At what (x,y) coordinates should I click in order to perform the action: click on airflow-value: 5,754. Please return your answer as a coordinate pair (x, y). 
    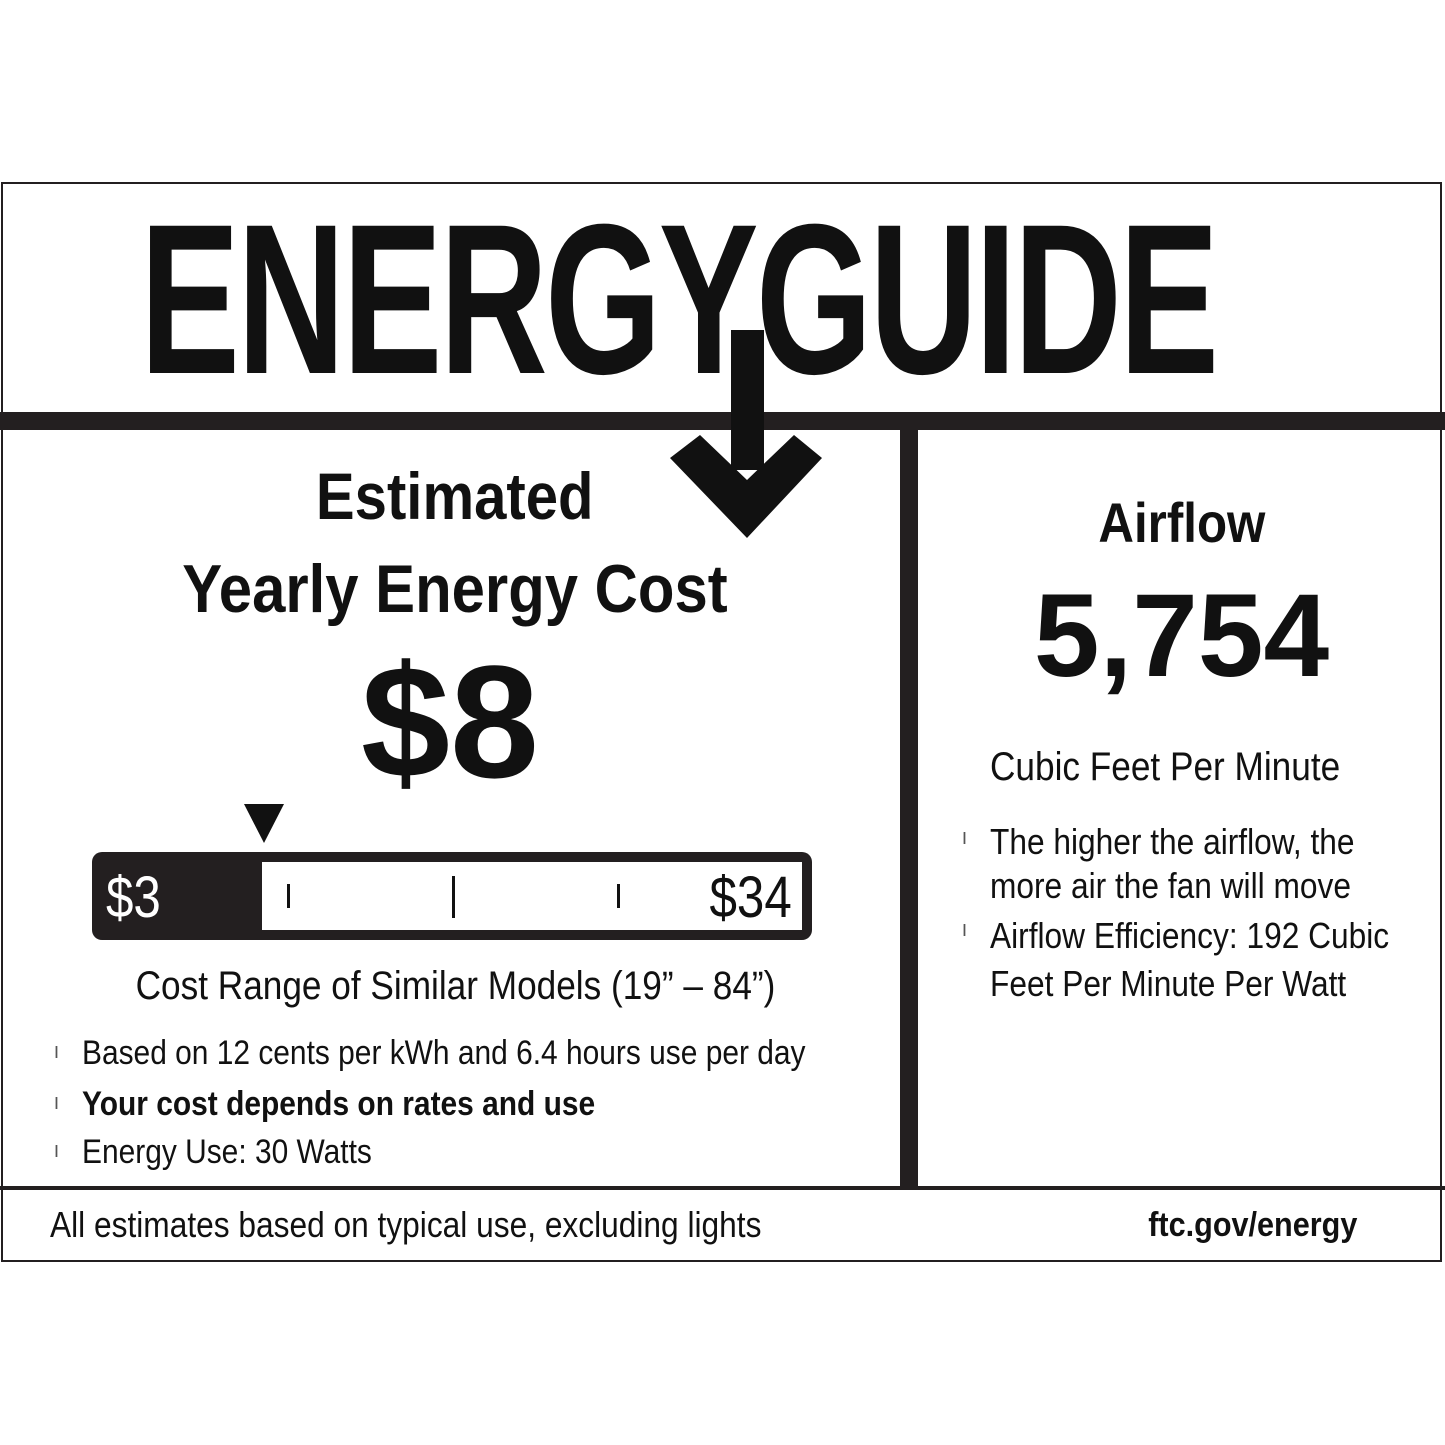
    Looking at the image, I should click on (1181, 636).